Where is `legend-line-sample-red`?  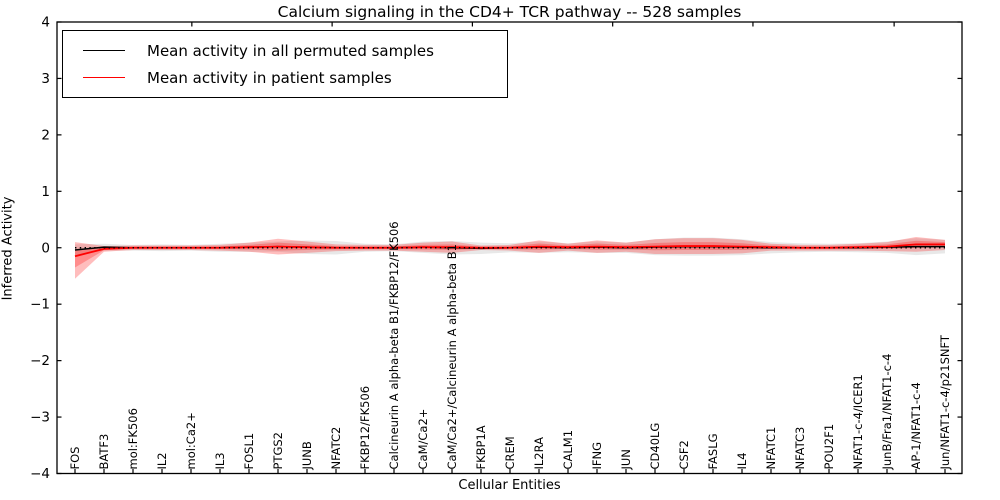
legend-line-sample-red is located at coordinates (104, 77).